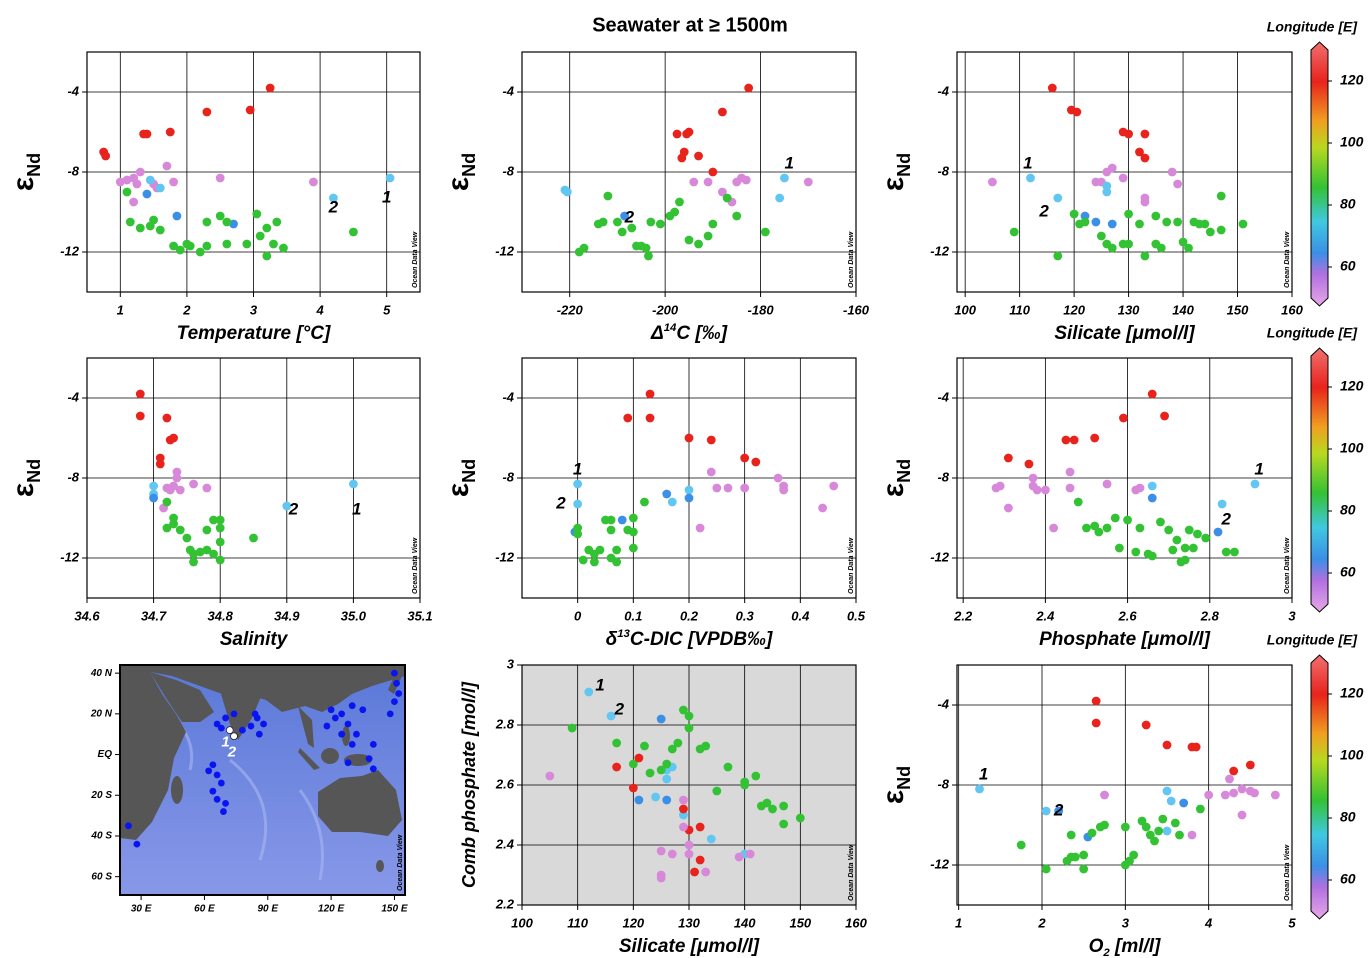 The image size is (1369, 958). Describe the element at coordinates (1106, 952) in the screenshot. I see `label-part: 2` at that location.